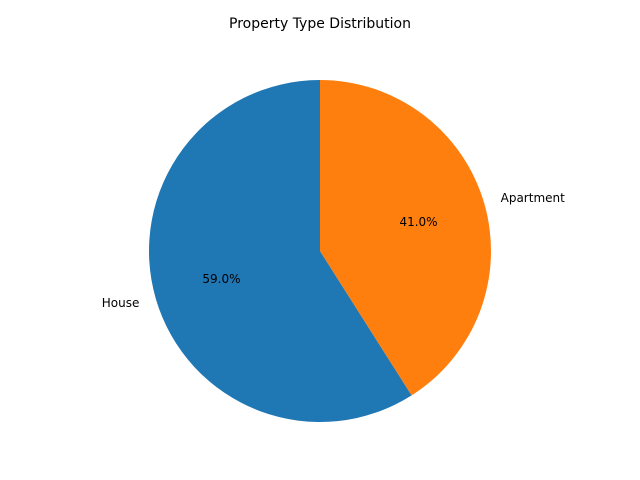 The height and width of the screenshot is (480, 640). I want to click on slice-label-house: House, so click(121, 303).